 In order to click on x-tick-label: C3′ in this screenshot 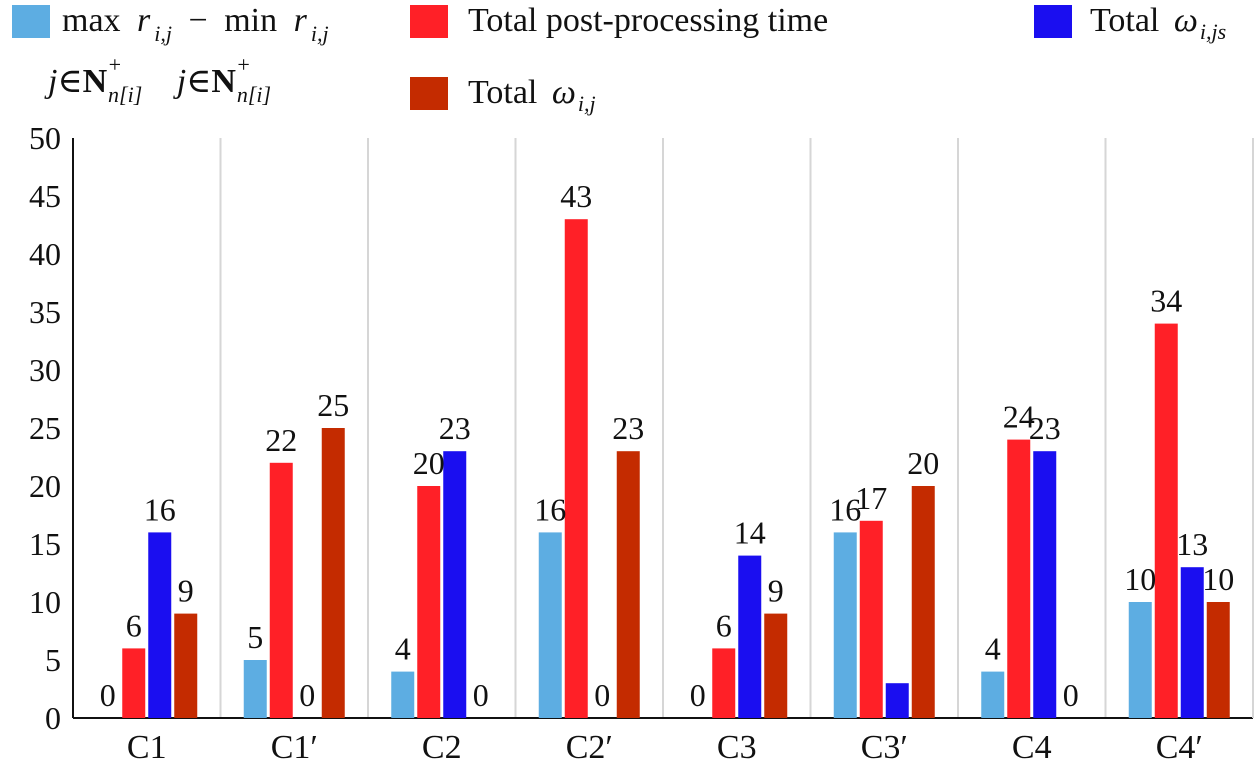, I will do `click(884, 747)`.